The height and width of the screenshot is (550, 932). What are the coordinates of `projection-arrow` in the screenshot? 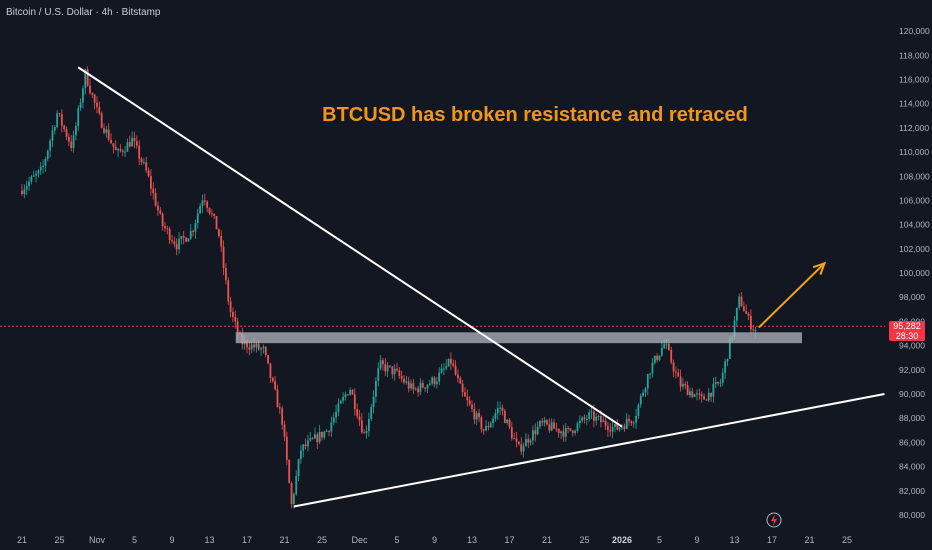 It's located at (792, 295).